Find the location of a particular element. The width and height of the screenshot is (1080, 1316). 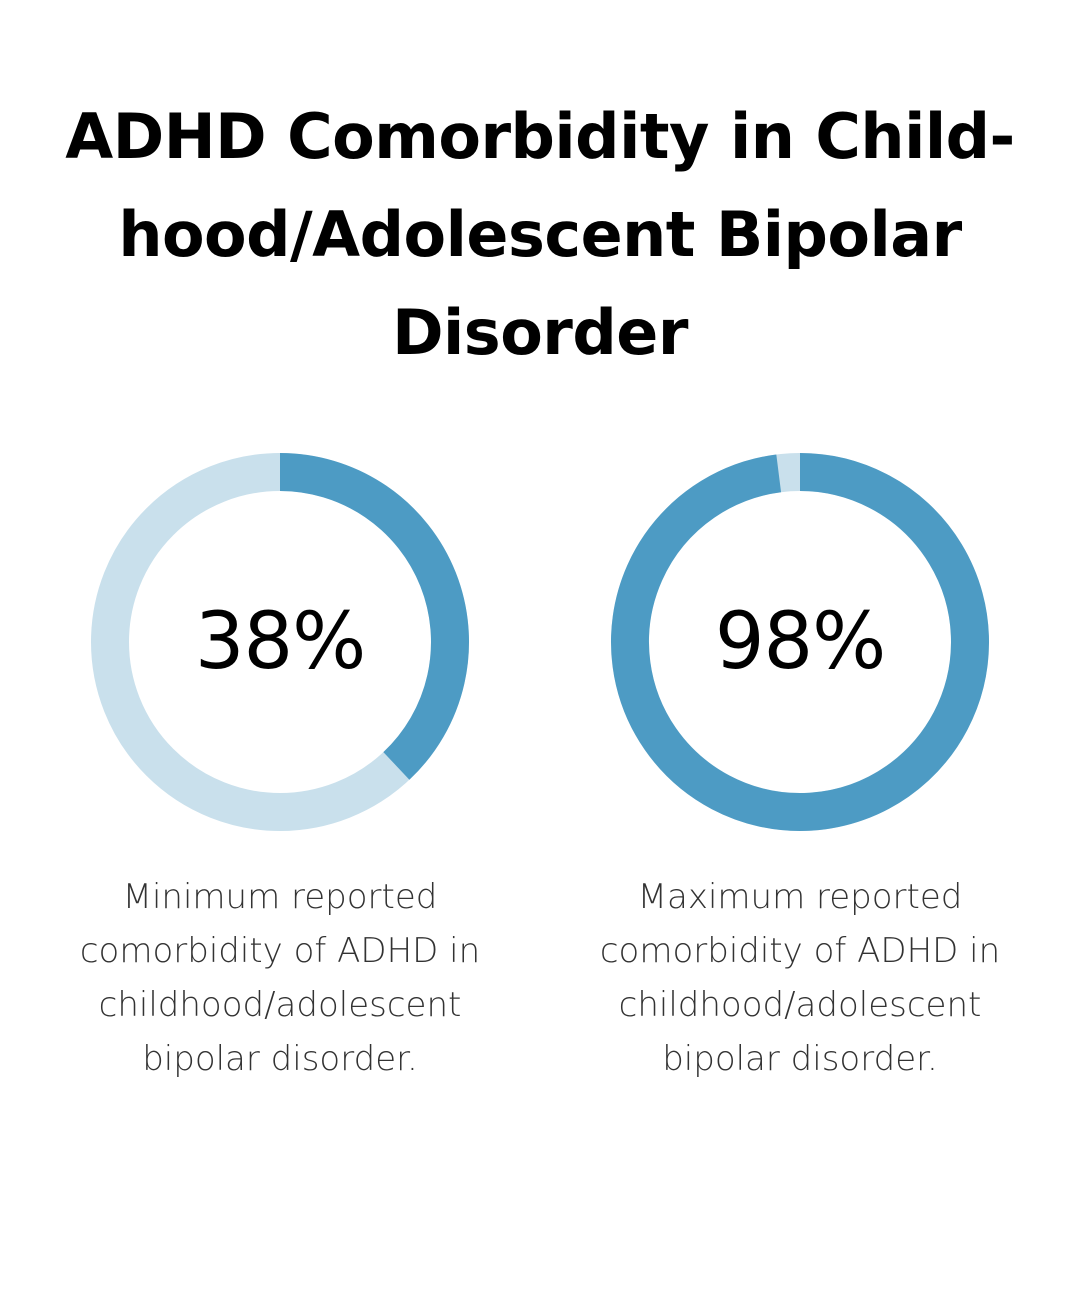

donut-value-label: 98% is located at coordinates (800, 642).